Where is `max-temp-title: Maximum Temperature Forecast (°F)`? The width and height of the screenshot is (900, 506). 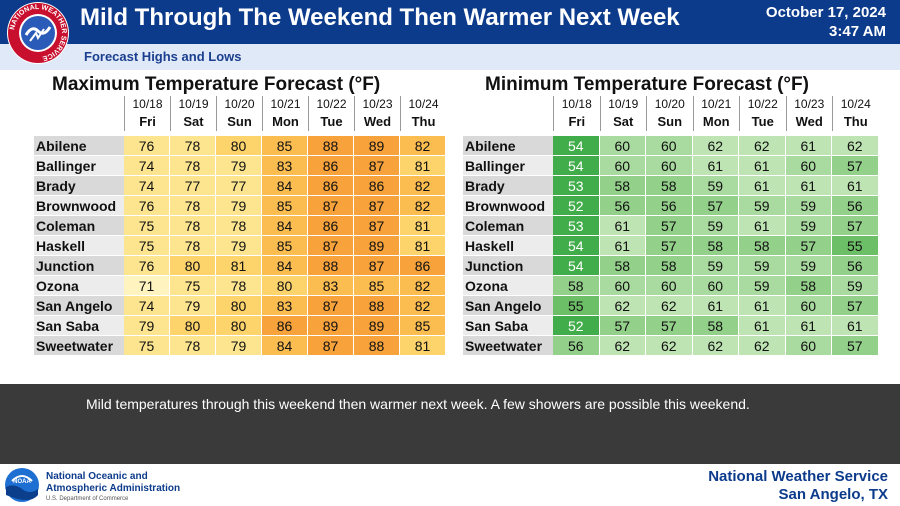 max-temp-title: Maximum Temperature Forecast (°F) is located at coordinates (216, 84).